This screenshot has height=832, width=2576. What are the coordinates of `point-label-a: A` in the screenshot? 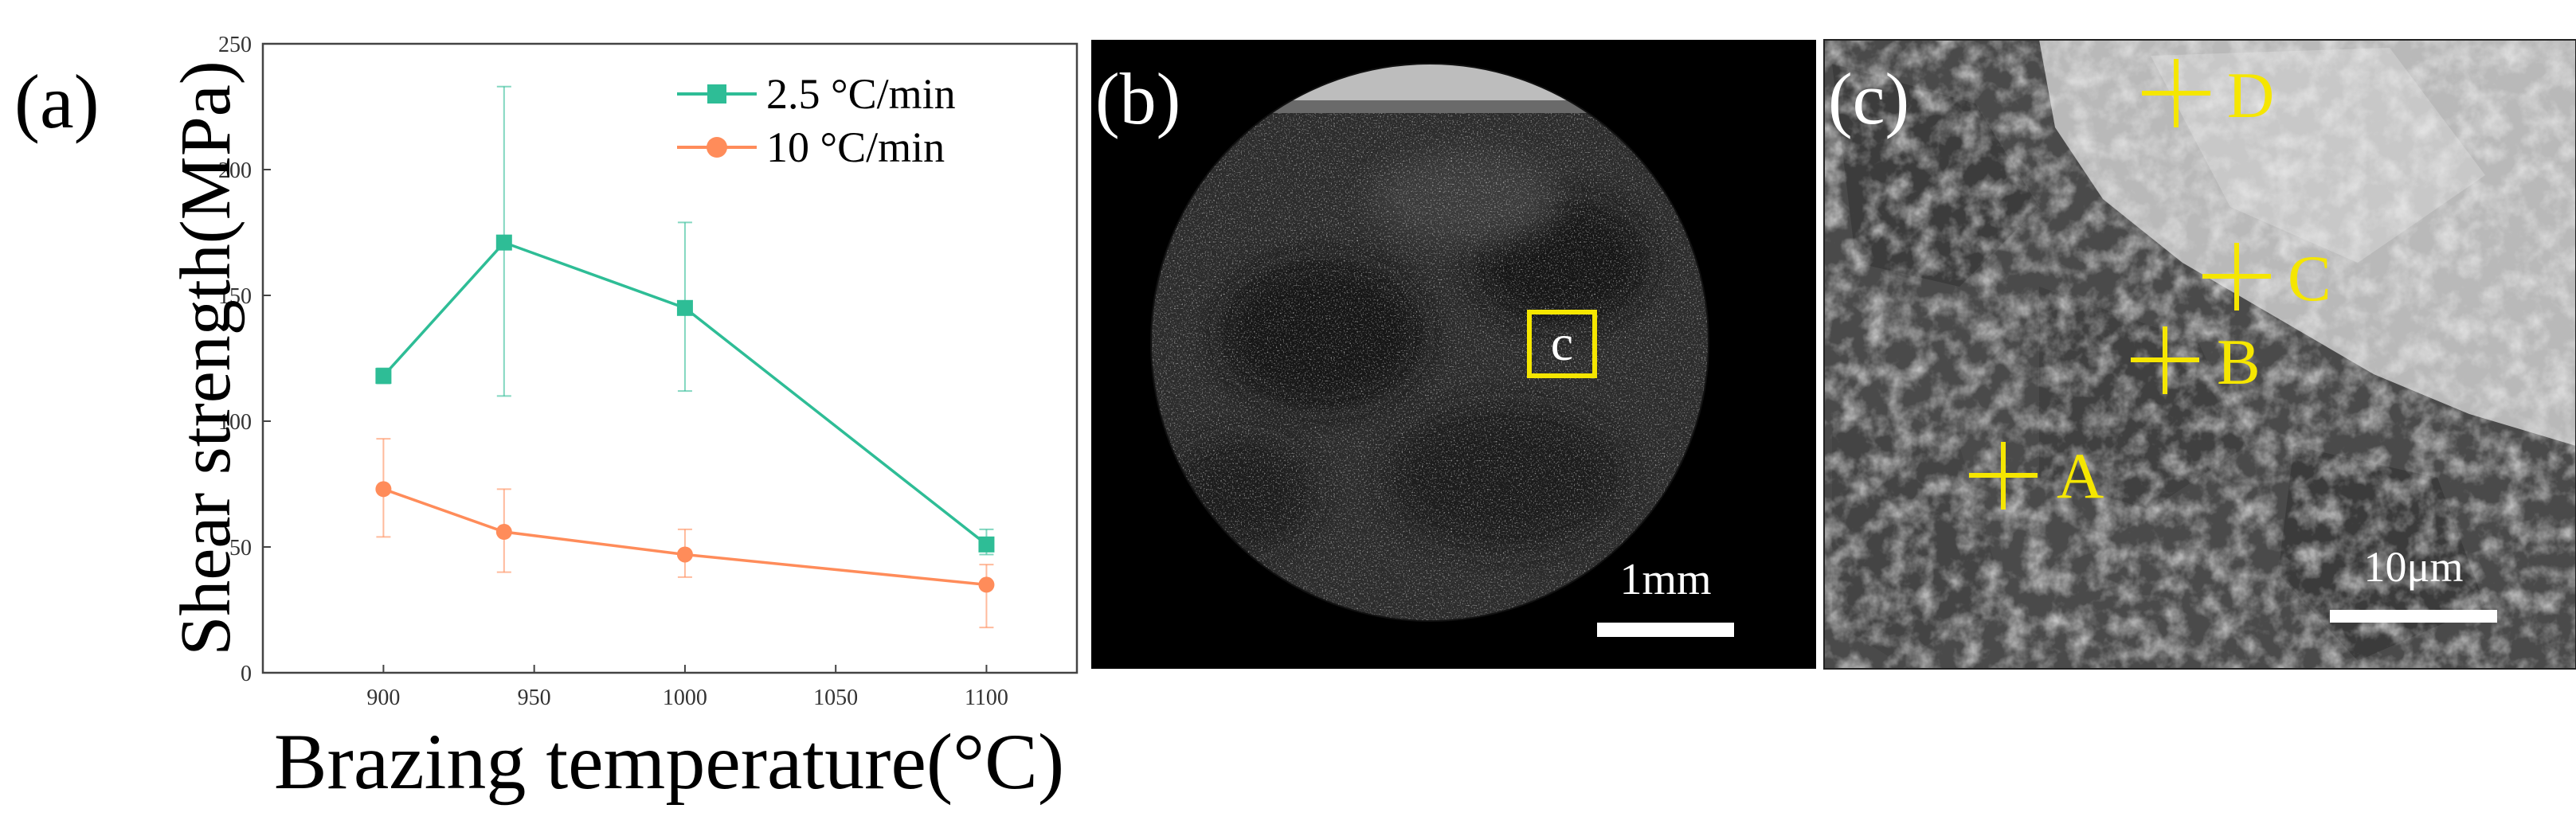 It's located at (2080, 475).